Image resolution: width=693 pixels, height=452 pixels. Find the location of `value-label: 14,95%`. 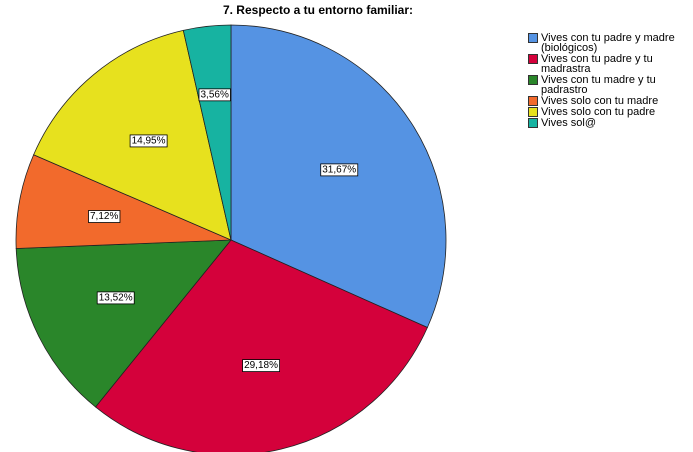

value-label: 14,95% is located at coordinates (149, 140).